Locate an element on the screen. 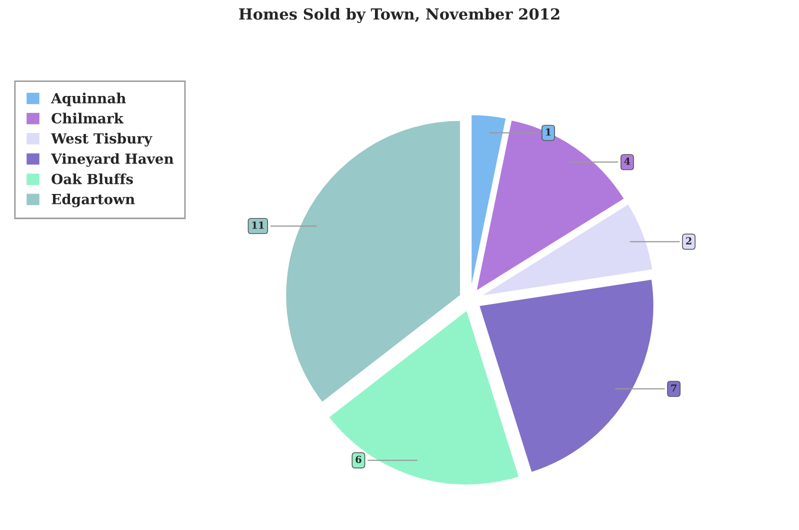  data-label: 2 is located at coordinates (689, 240).